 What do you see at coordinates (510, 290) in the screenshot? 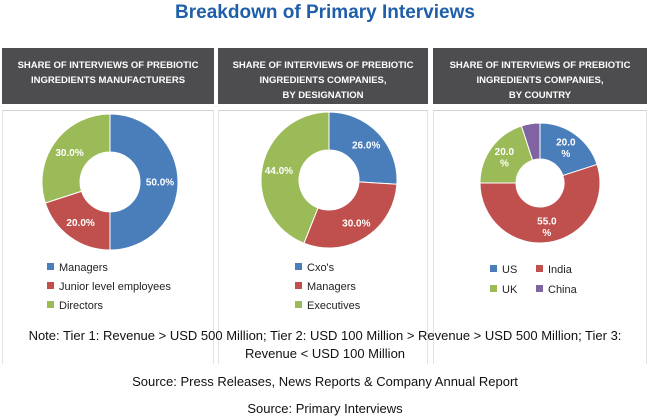
I see `legend-label: UK` at bounding box center [510, 290].